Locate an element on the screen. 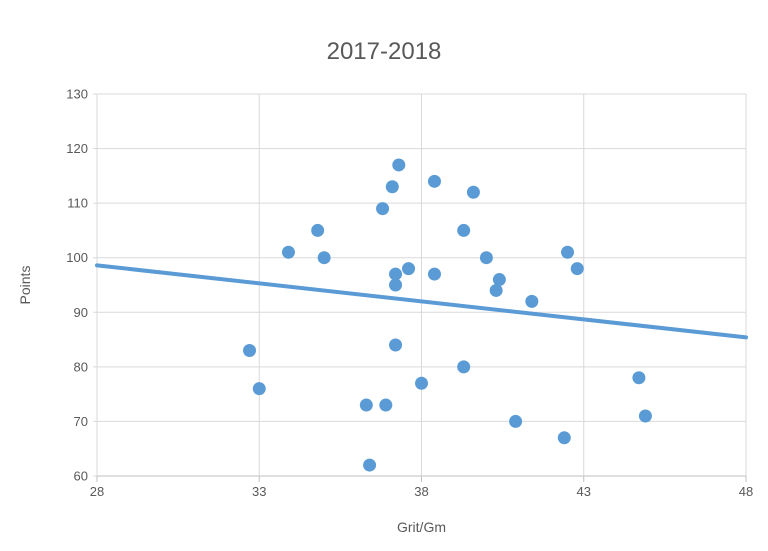 Image resolution: width=768 pixels, height=551 pixels. y-tick-label: 120 is located at coordinates (77, 148).